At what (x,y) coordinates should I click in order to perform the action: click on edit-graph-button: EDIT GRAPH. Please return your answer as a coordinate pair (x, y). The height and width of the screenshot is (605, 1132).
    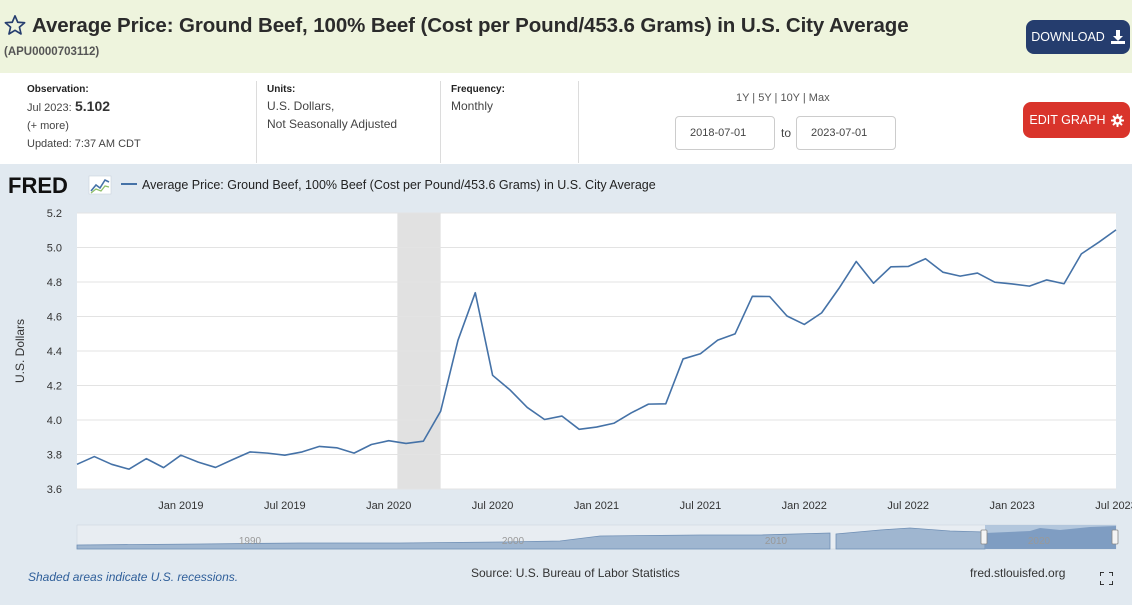
    Looking at the image, I should click on (1076, 120).